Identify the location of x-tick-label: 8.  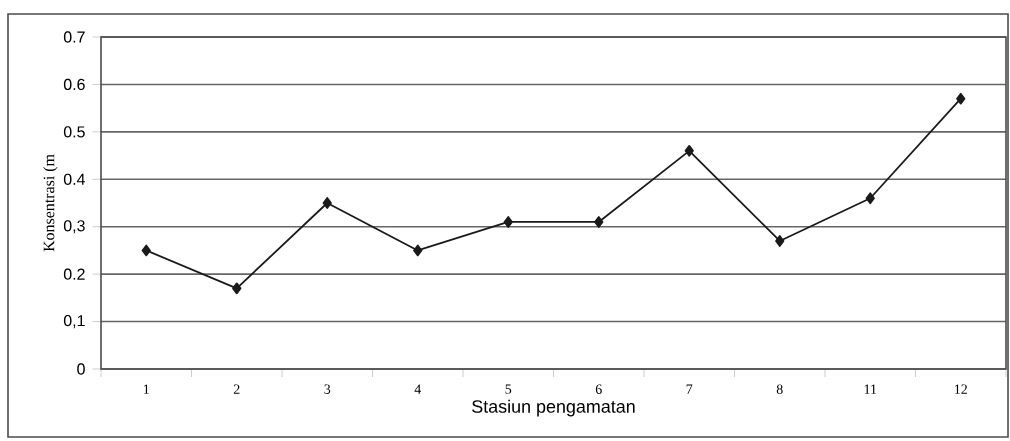
(779, 389).